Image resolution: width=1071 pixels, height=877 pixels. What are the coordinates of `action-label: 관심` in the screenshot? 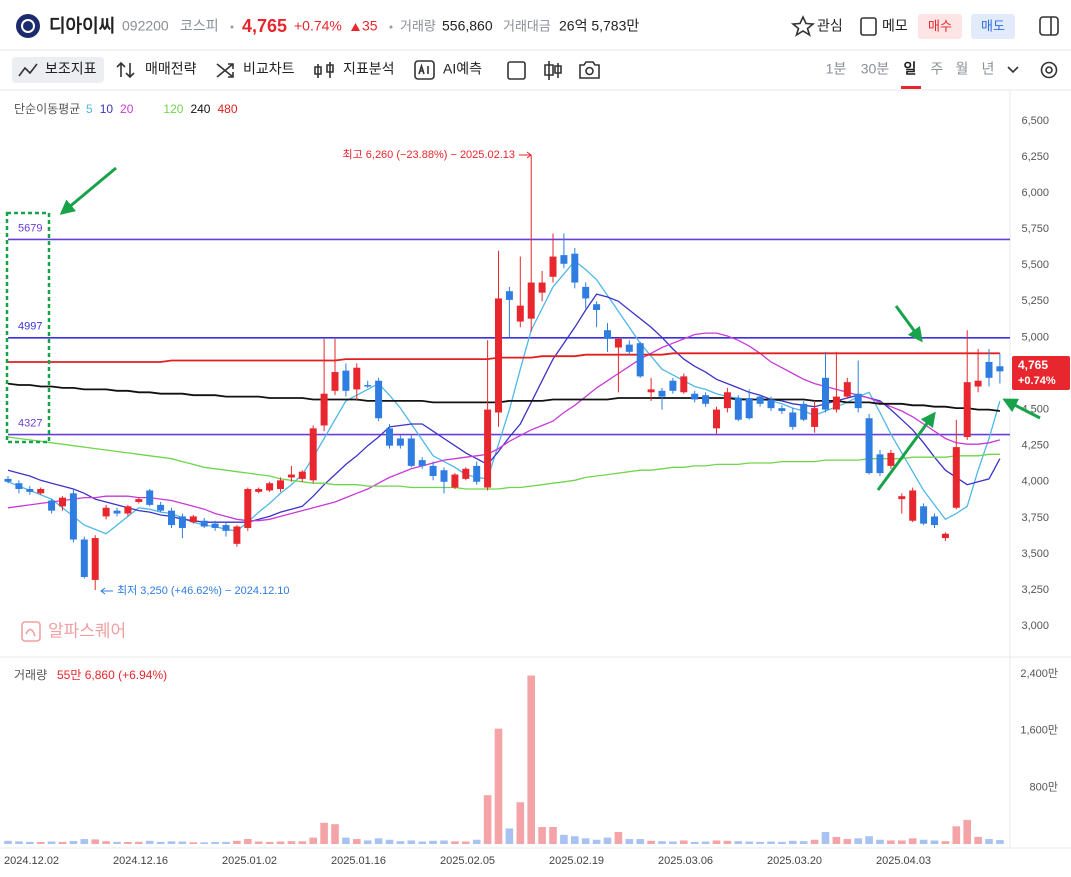 It's located at (830, 26).